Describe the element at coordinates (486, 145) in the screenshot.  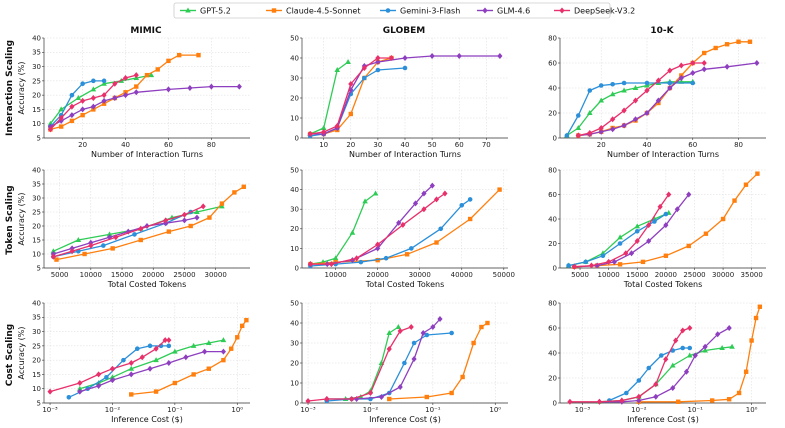
I see `x-tick-label: 70` at that location.